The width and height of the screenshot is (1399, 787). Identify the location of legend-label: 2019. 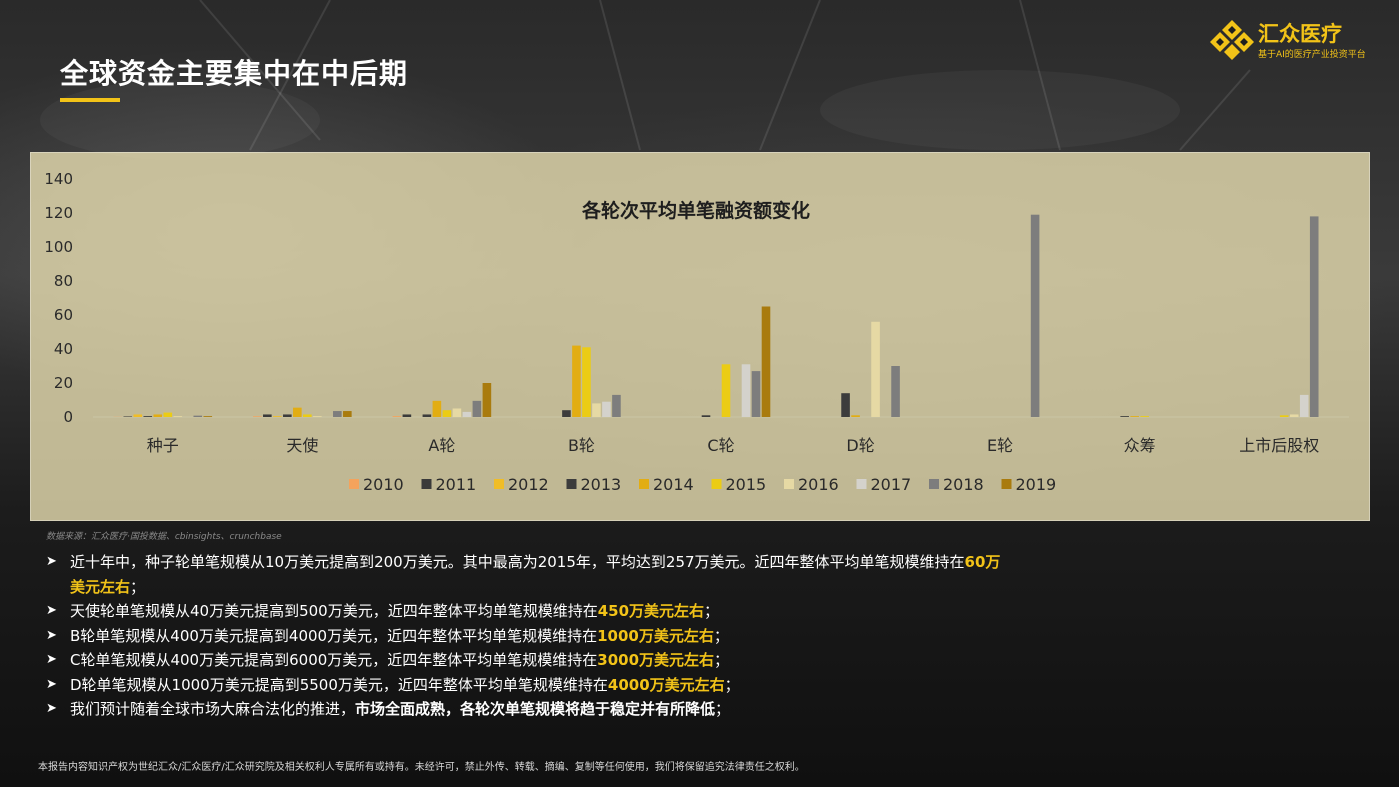
(1036, 484).